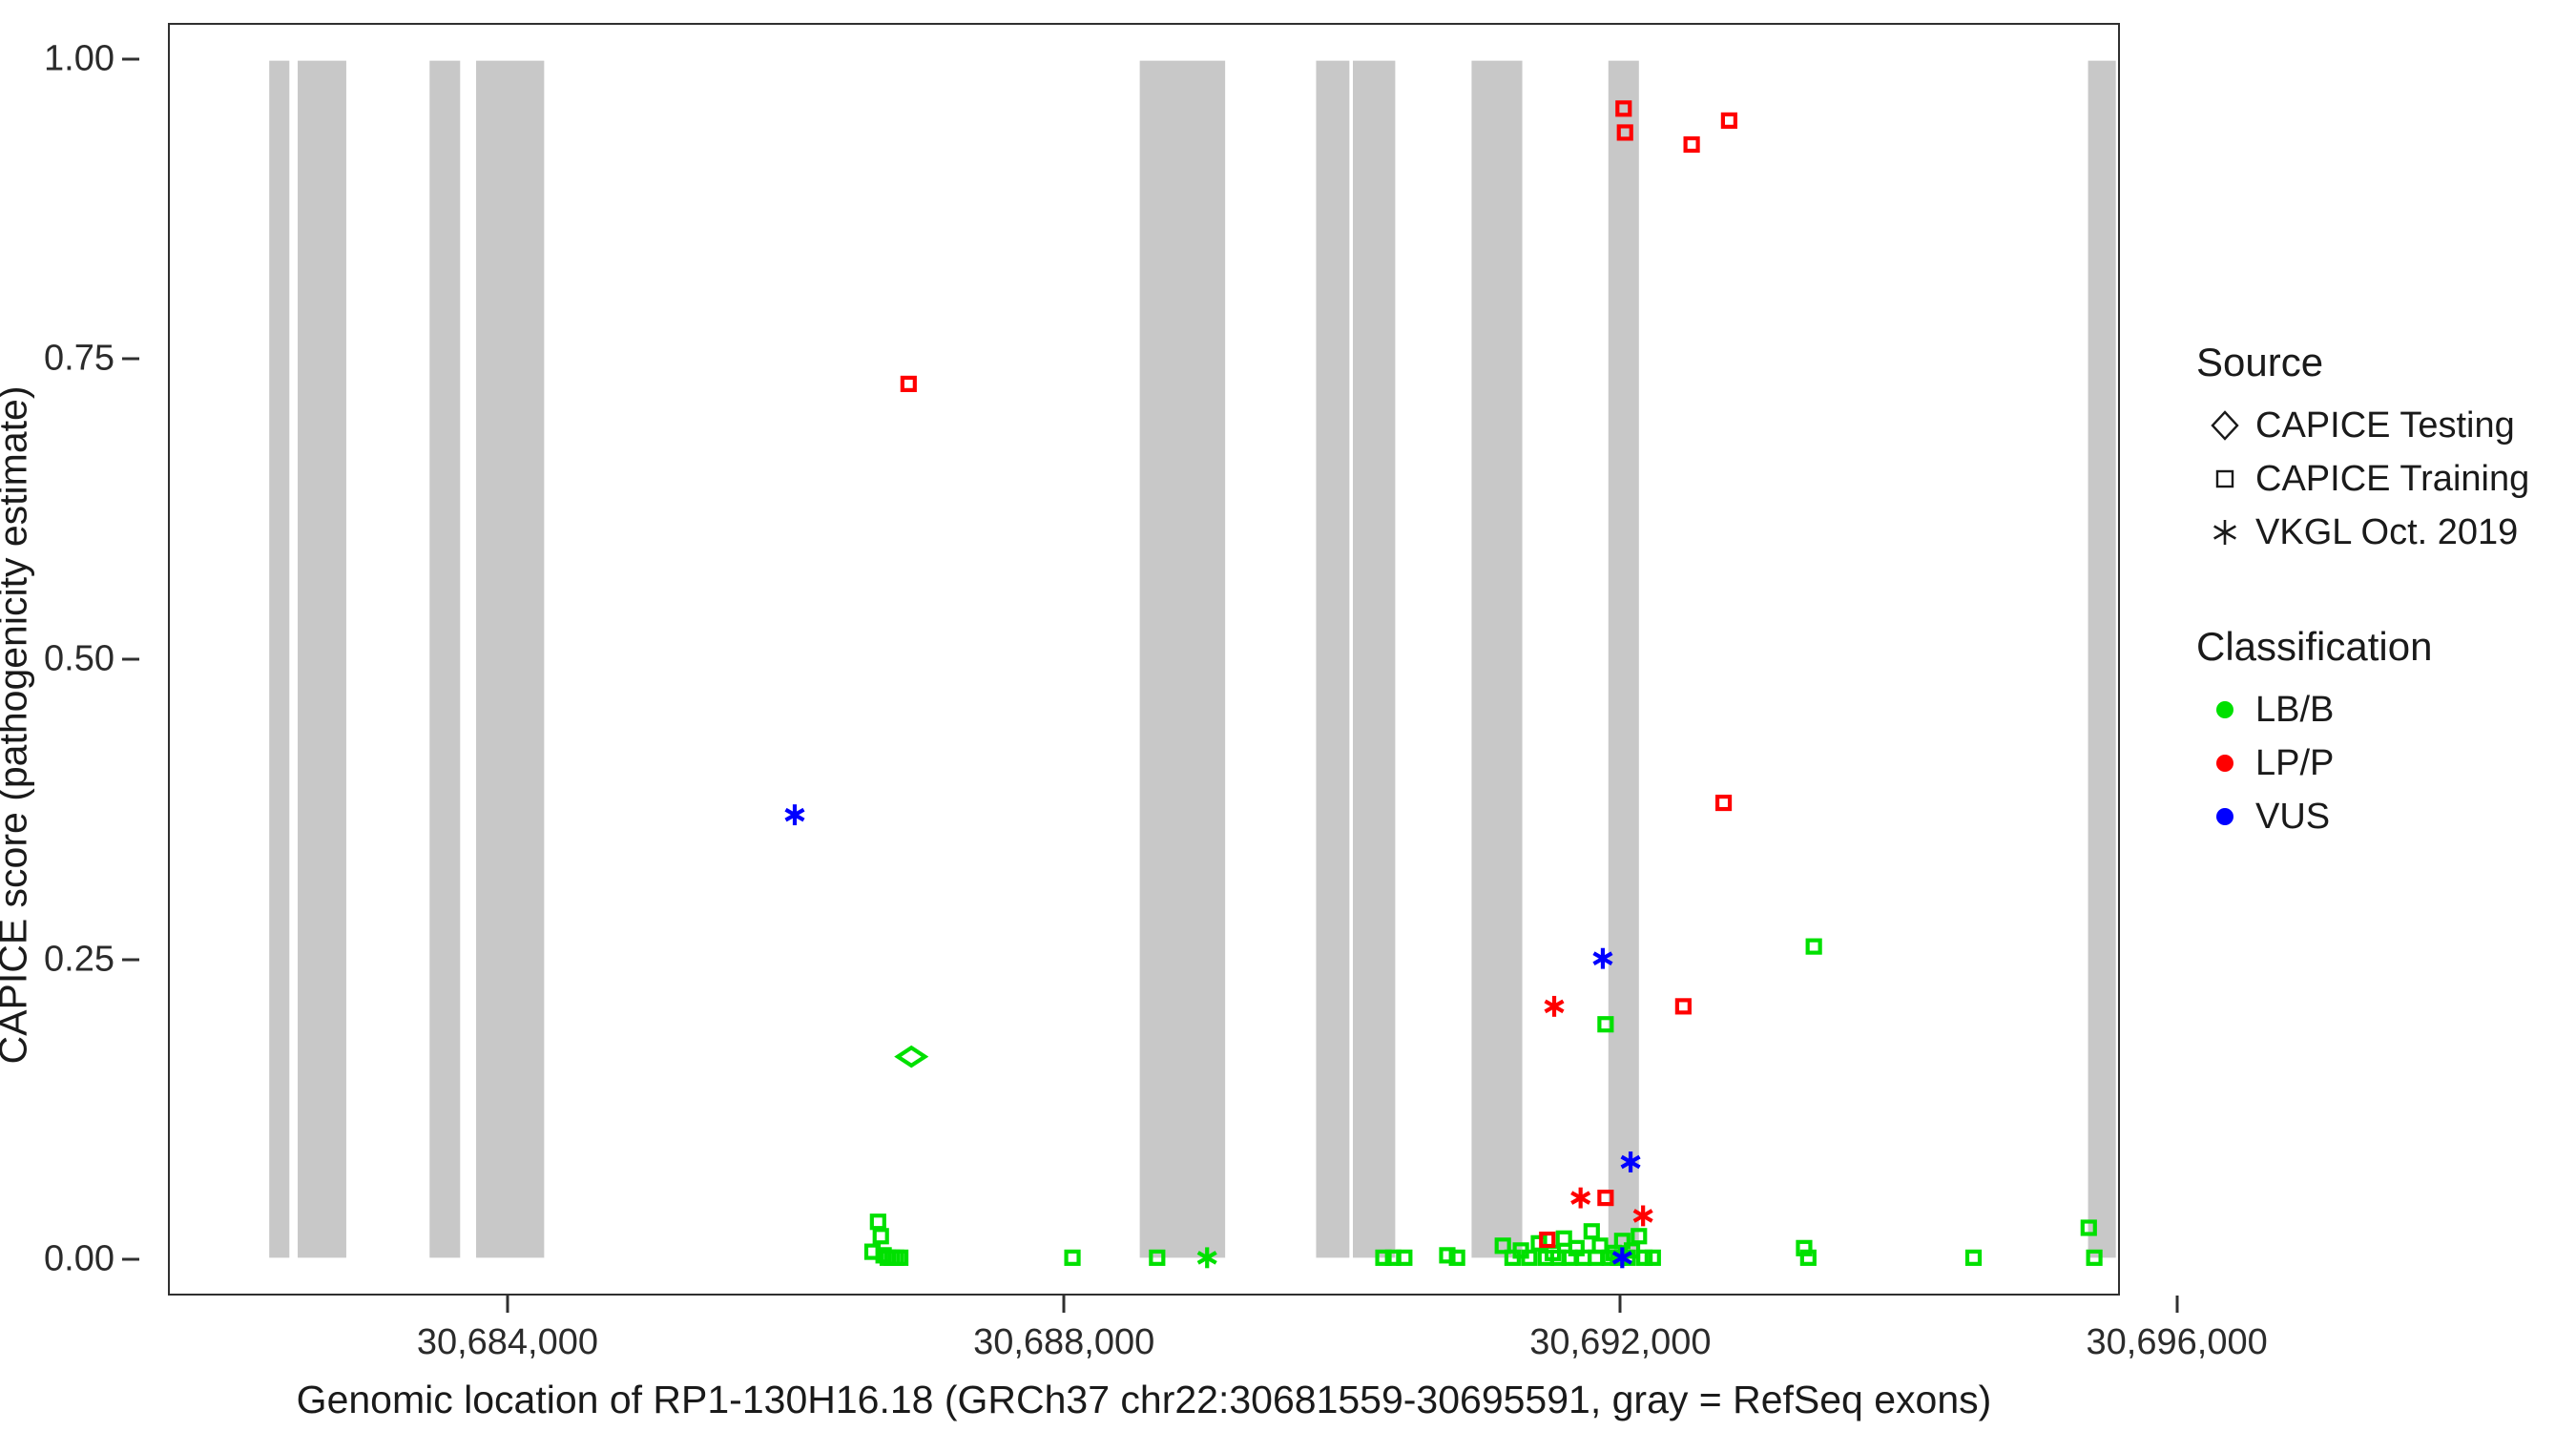 The width and height of the screenshot is (2576, 1431). Describe the element at coordinates (2392, 478) in the screenshot. I see `legend-label-capice-training: CAPICE Training` at that location.